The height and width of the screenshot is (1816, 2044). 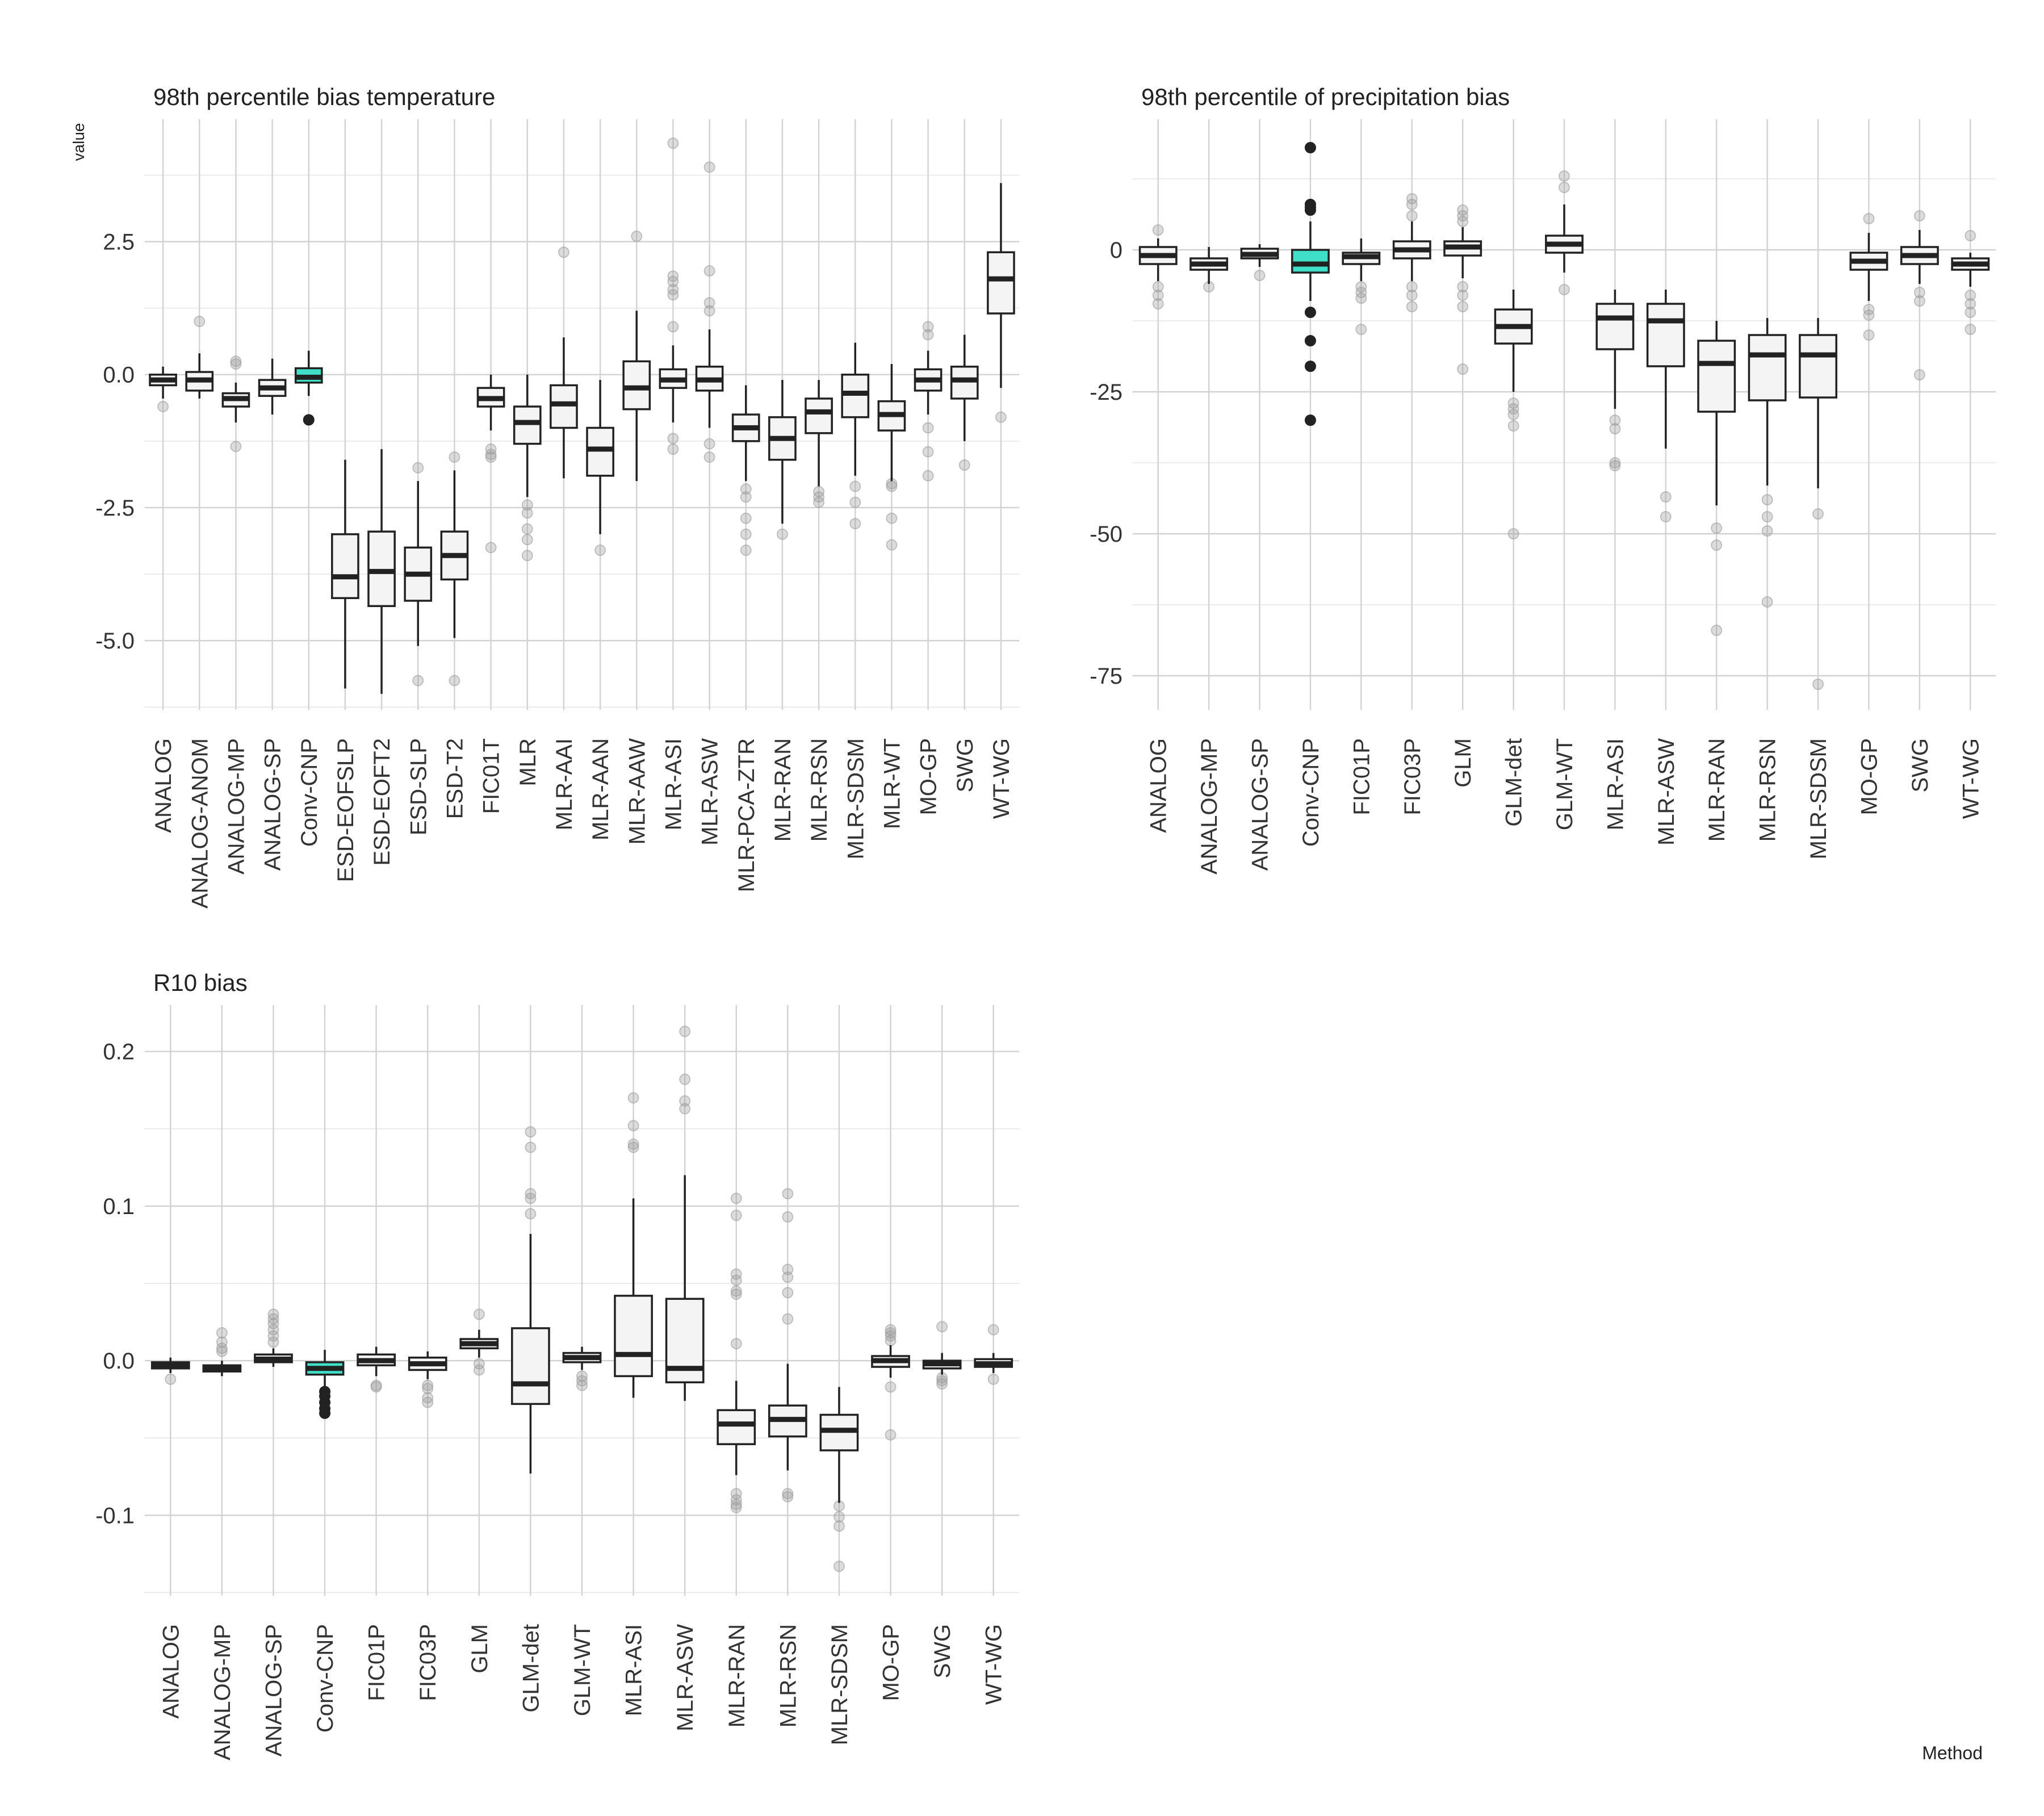 What do you see at coordinates (746, 470) in the screenshot?
I see `box-mlr-pca-ztr` at bounding box center [746, 470].